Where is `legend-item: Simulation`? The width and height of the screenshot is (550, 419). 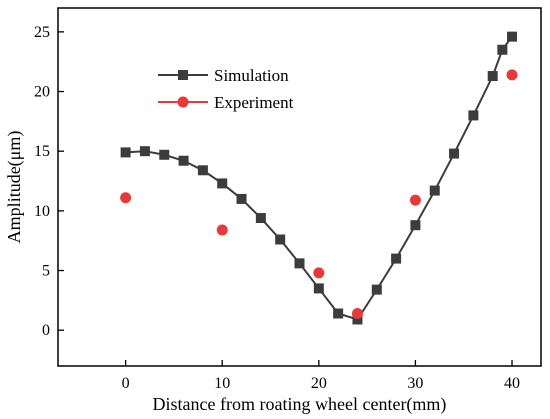
legend-item: Simulation is located at coordinates (223, 75).